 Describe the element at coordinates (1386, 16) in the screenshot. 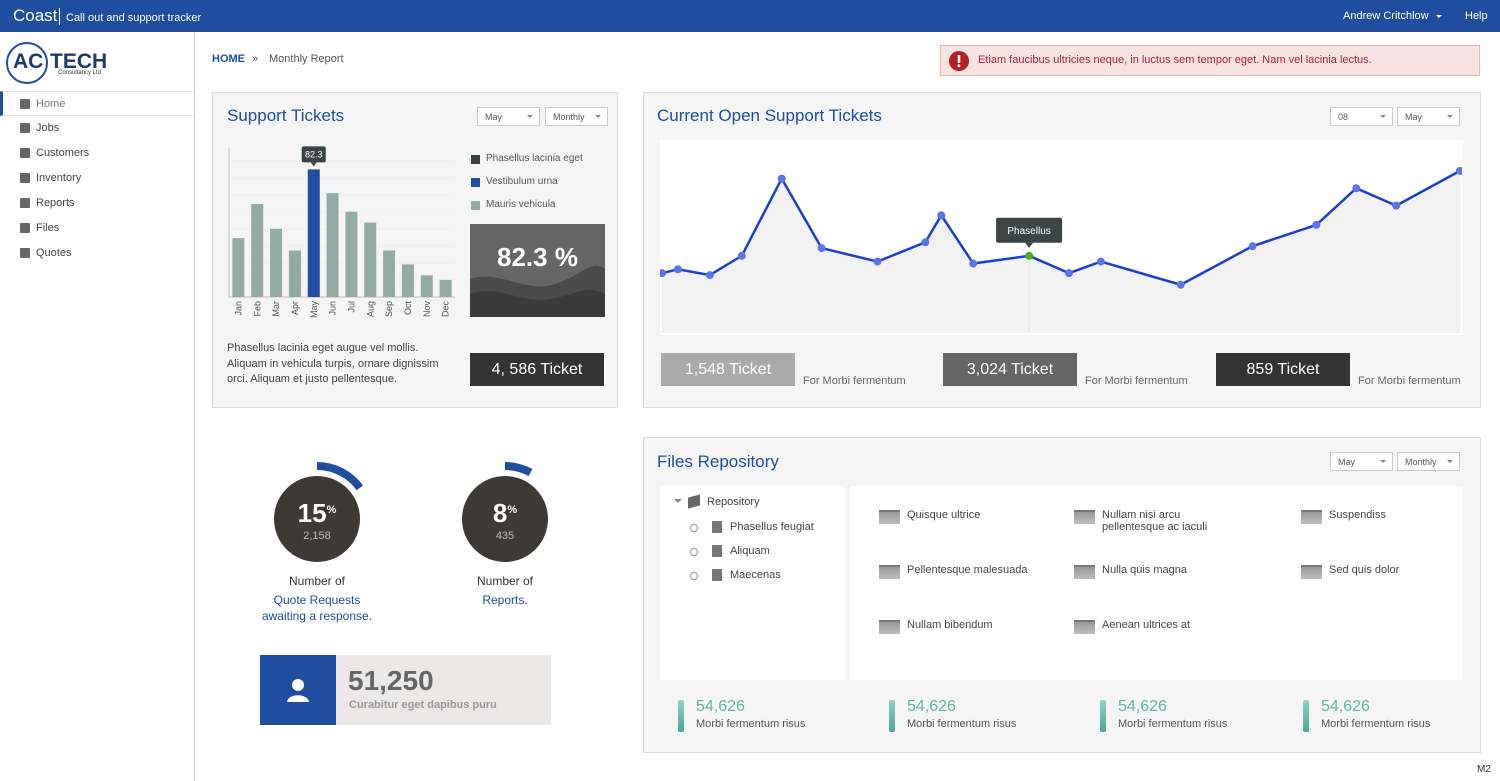

I see `user-menu: Andrew Critchlow` at that location.